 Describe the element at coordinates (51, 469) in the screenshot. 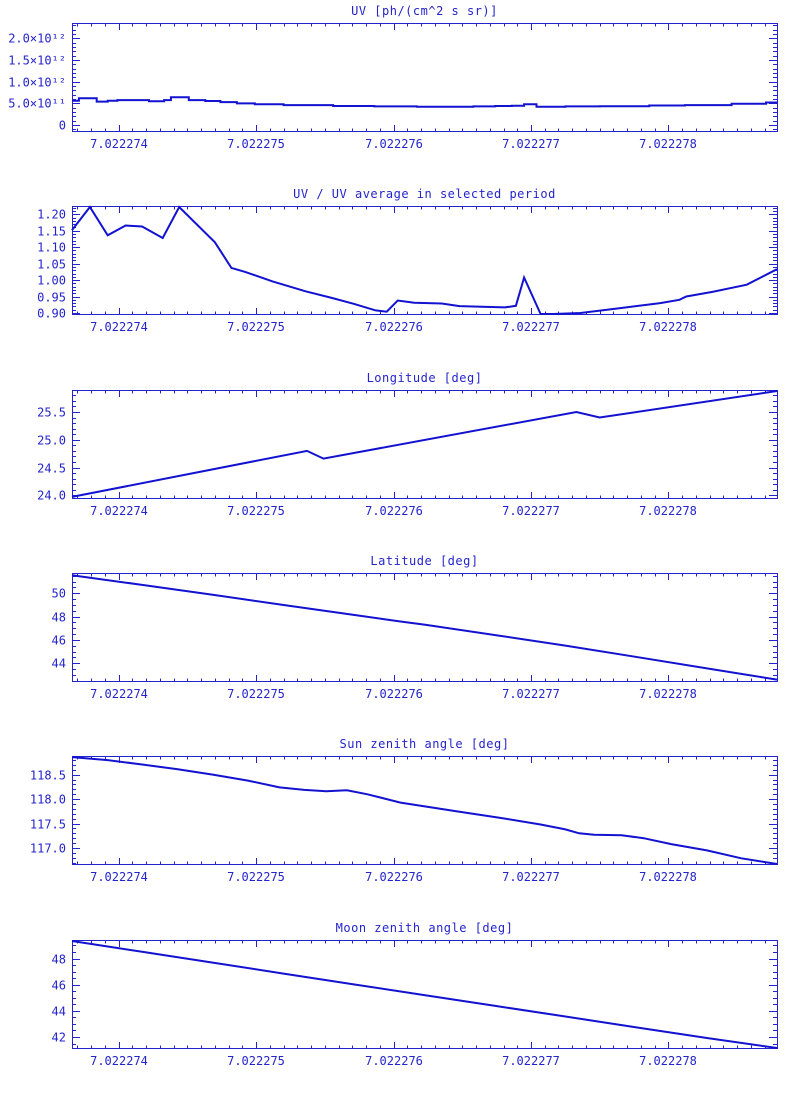

I see `y-tick-label: 24.5` at that location.